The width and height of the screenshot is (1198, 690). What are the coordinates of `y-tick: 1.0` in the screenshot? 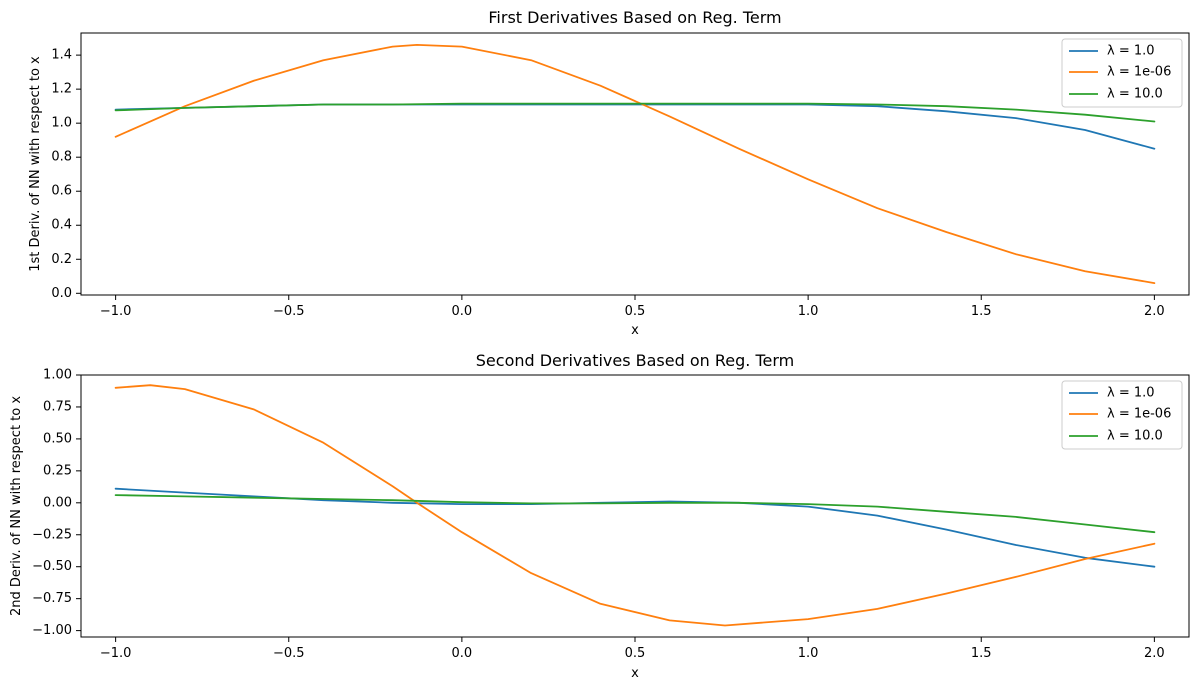 It's located at (66, 123).